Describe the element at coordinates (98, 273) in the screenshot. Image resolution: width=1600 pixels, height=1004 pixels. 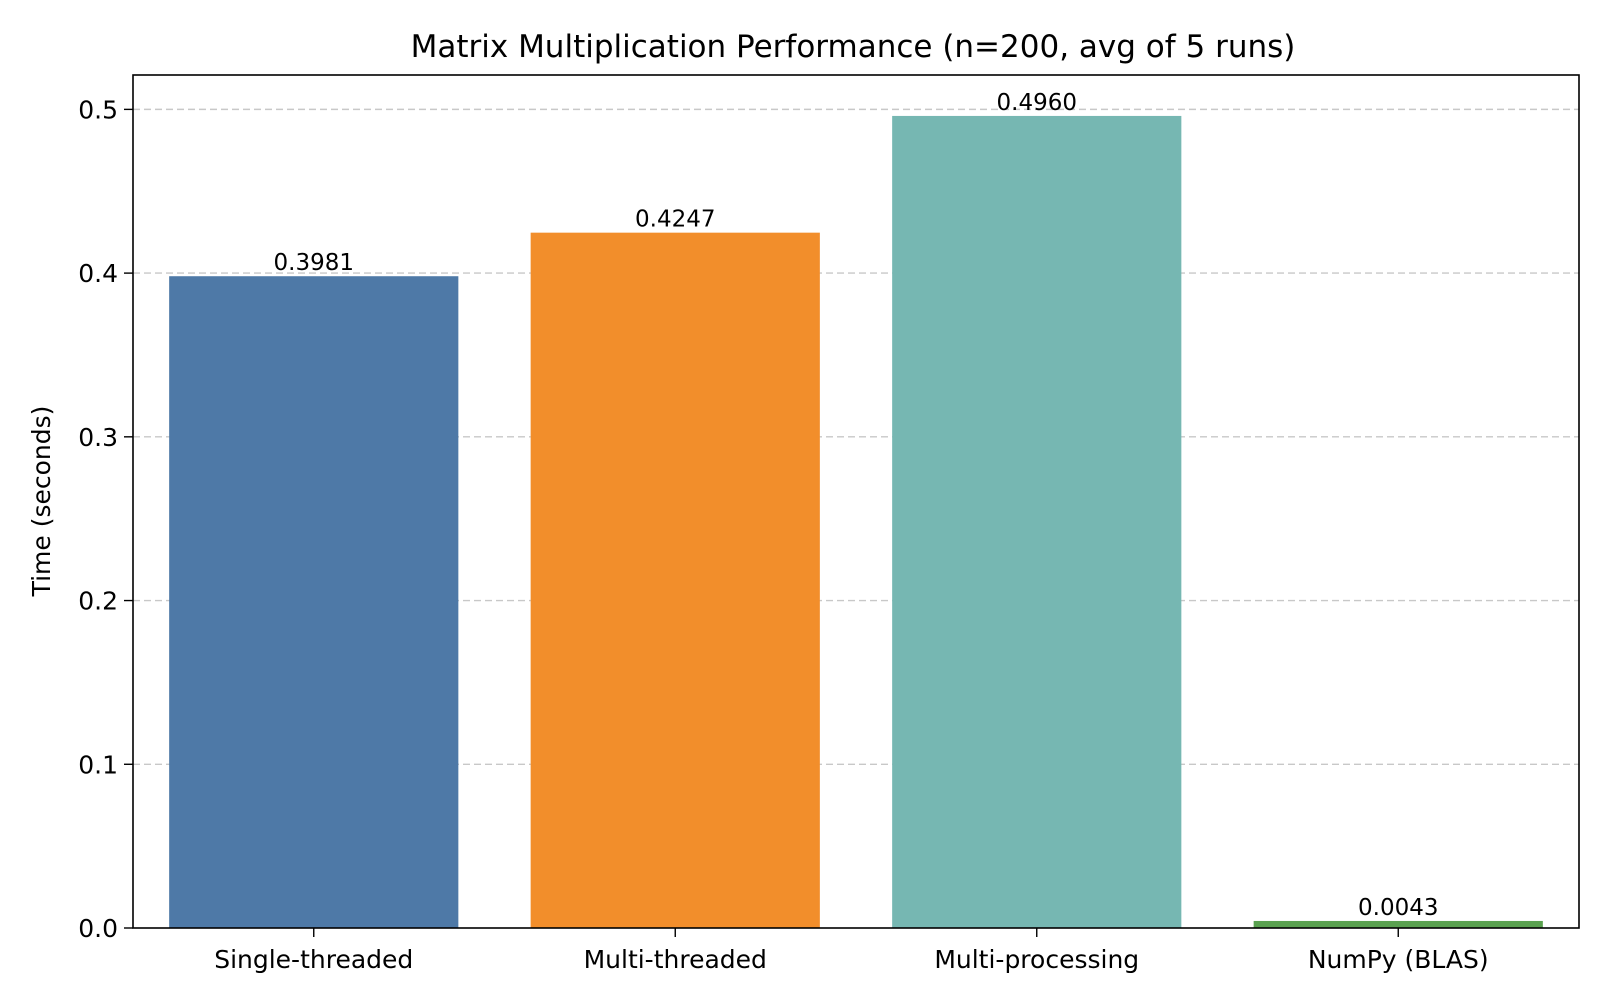
I see `y-tick-label: 0.4` at that location.